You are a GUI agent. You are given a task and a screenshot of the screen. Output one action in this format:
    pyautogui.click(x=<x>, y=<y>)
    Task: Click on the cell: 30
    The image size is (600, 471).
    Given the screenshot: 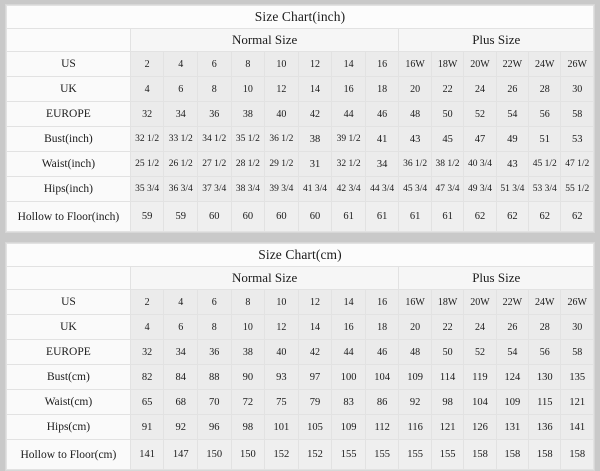 What is the action you would take?
    pyautogui.click(x=577, y=327)
    